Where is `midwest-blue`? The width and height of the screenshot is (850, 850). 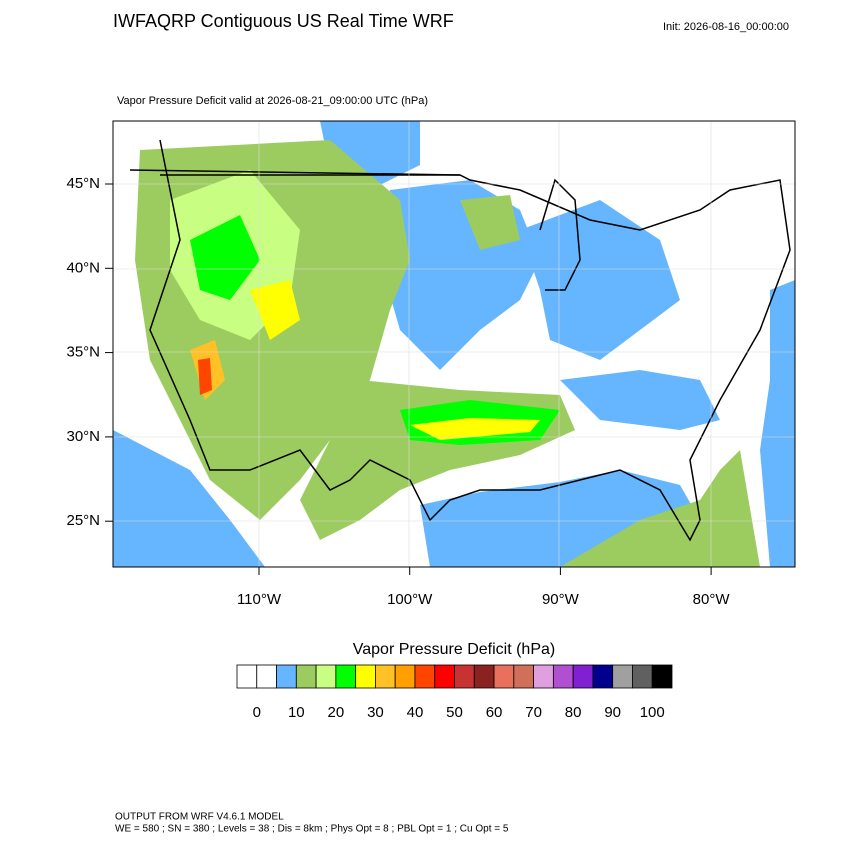
midwest-blue is located at coordinates (600, 280).